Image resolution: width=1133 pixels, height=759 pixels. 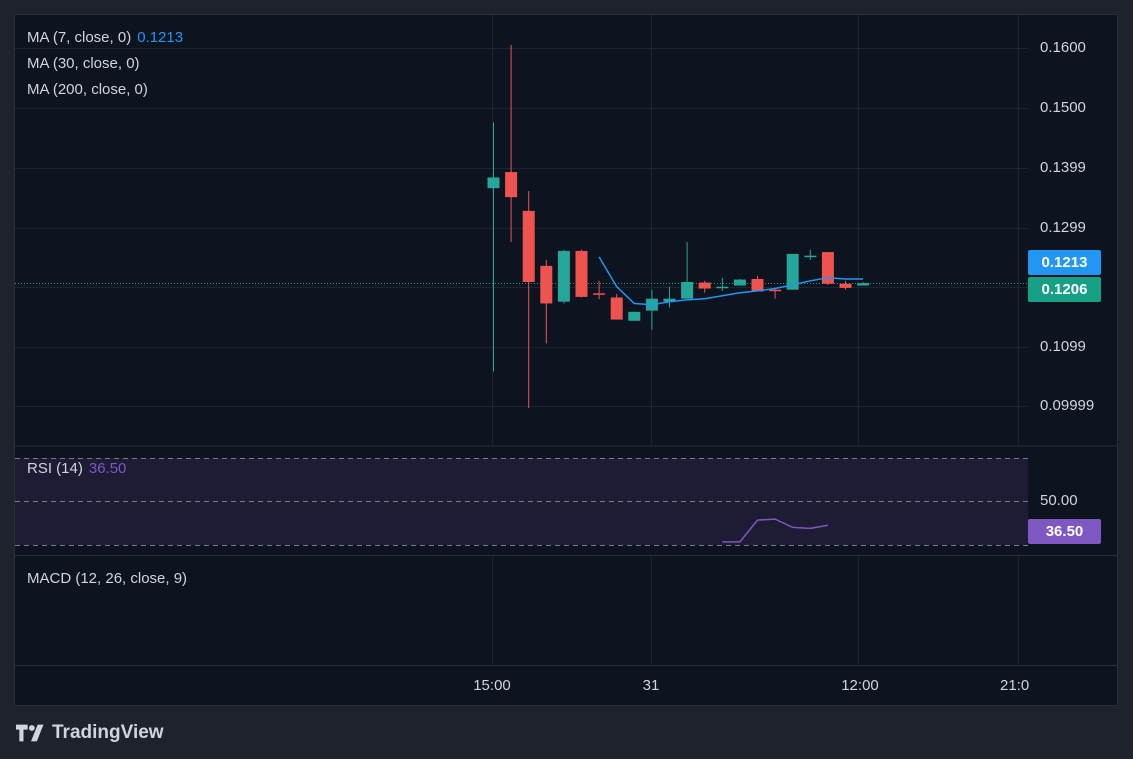 I want to click on legend-ma30: MA (30, close, 0), so click(x=83, y=63).